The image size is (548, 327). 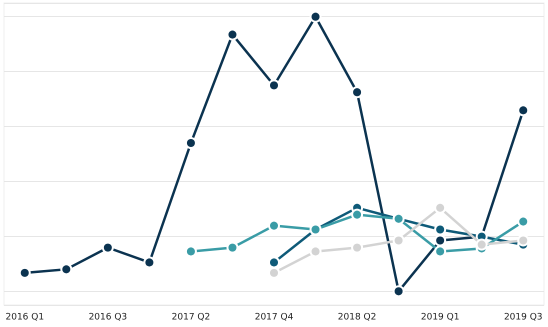 I want to click on x-tick-label: 2019 Q3, so click(x=523, y=317).